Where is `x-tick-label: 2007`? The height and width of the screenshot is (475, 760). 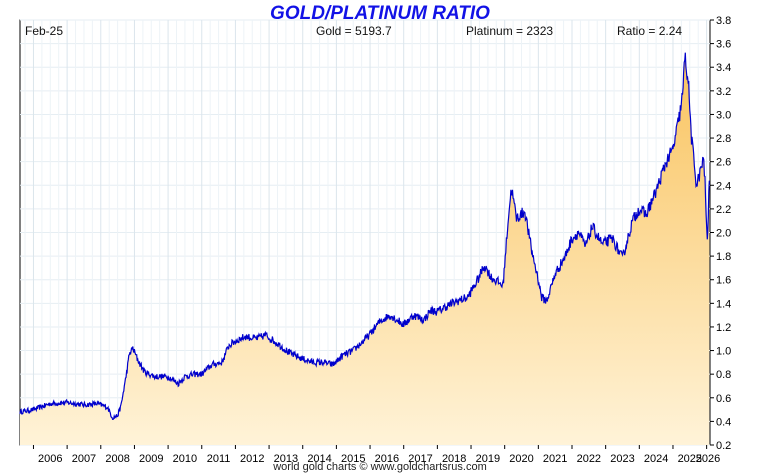 x-tick-label: 2007 is located at coordinates (84, 459).